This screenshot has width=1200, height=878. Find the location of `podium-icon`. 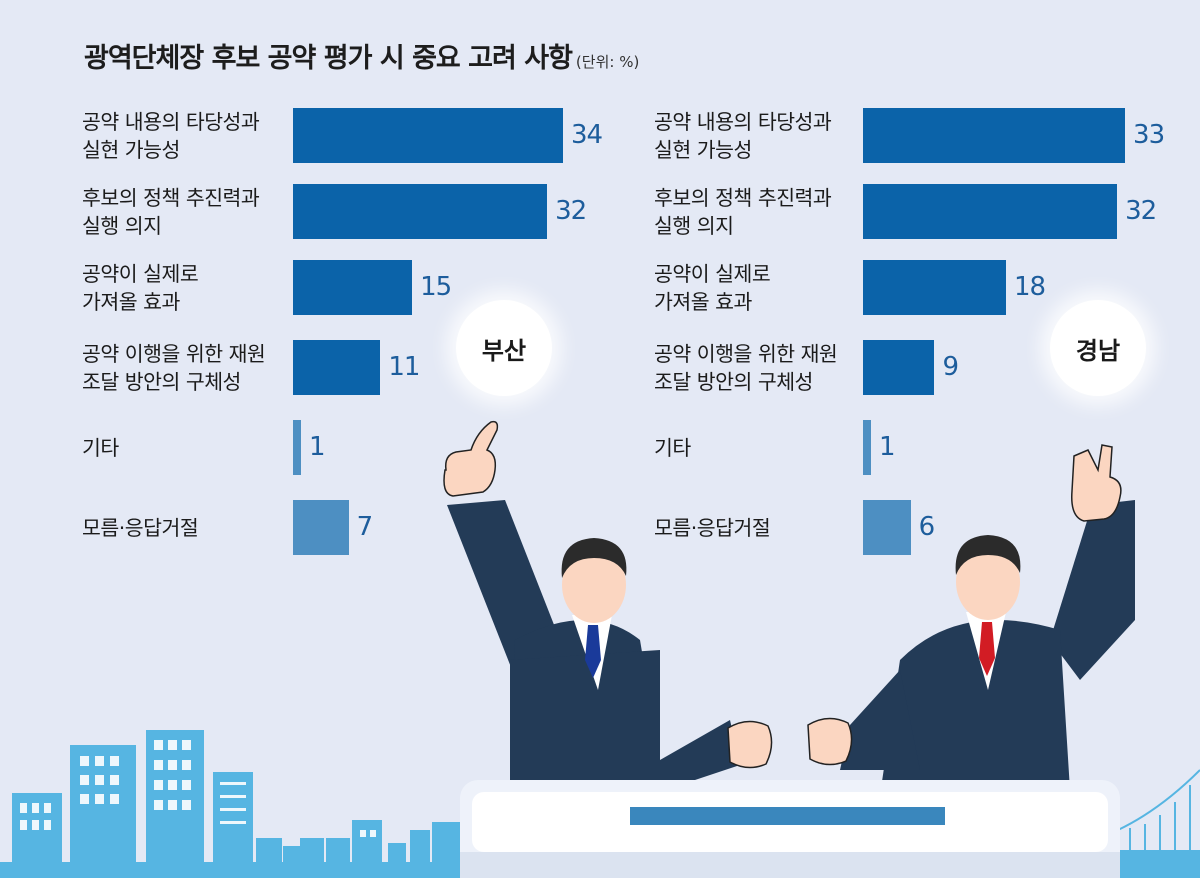

podium-icon is located at coordinates (790, 829).